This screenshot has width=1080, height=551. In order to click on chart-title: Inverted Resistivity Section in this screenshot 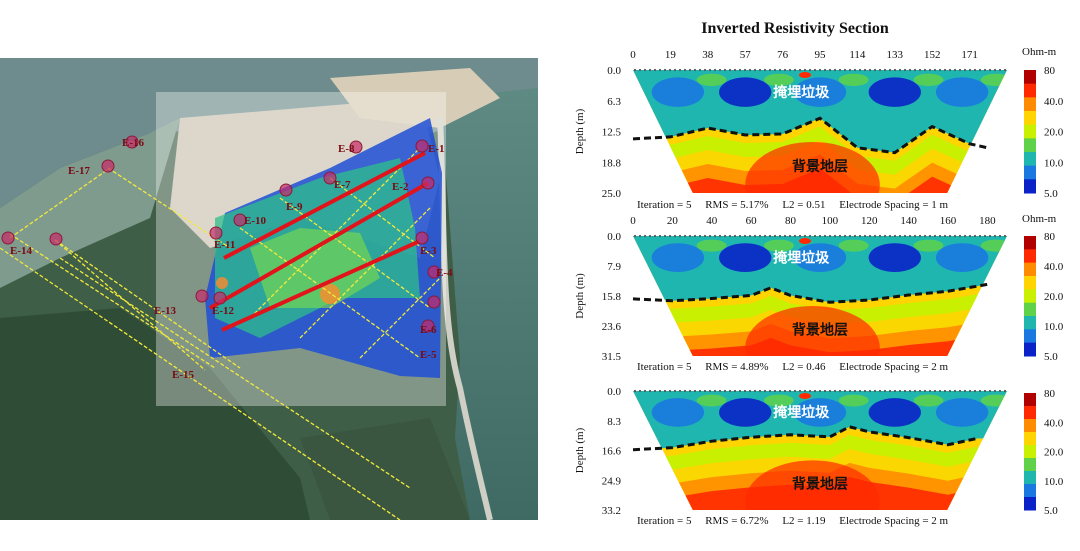, I will do `click(795, 28)`.